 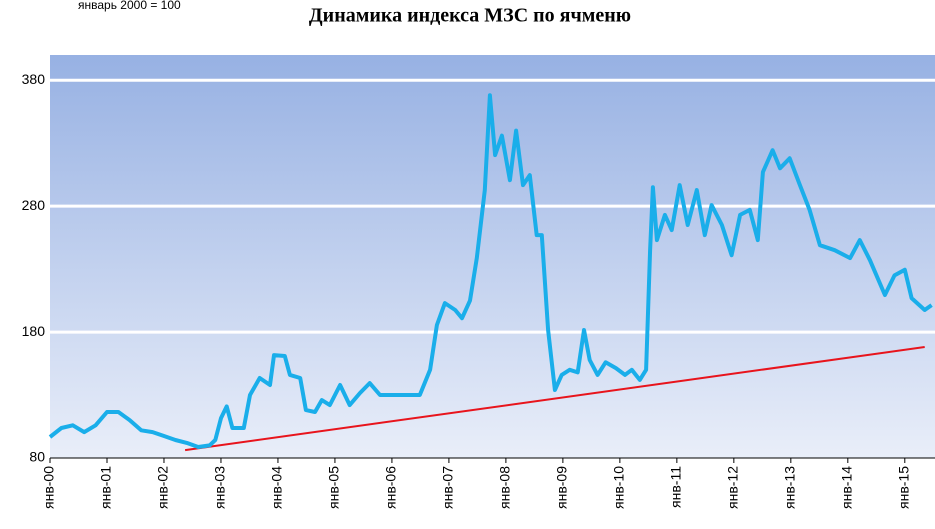 What do you see at coordinates (847, 487) in the screenshot?
I see `x-tick-label: янв-14` at bounding box center [847, 487].